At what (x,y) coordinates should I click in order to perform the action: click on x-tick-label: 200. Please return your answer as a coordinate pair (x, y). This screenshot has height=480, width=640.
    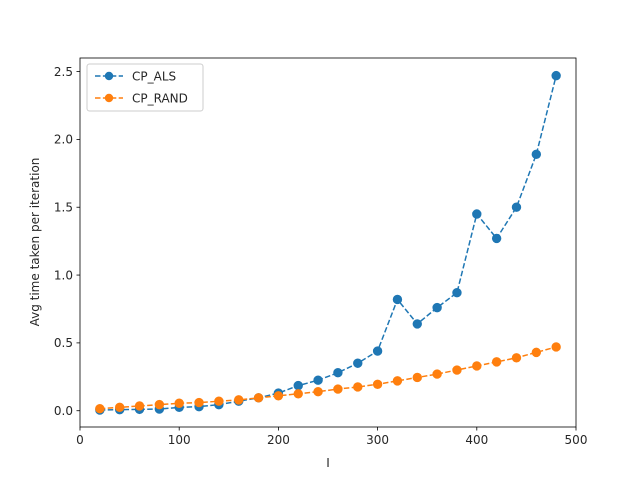
    Looking at the image, I should click on (278, 440).